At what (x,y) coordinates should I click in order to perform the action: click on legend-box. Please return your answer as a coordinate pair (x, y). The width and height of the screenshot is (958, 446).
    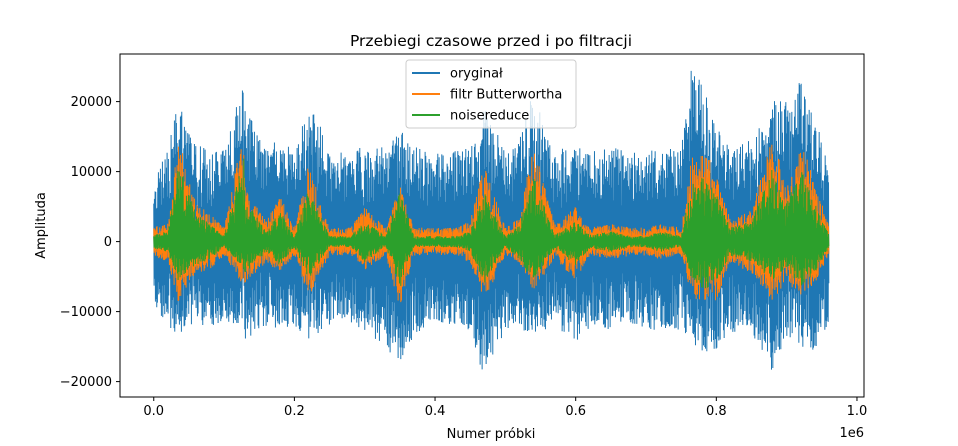
    Looking at the image, I should click on (491, 94).